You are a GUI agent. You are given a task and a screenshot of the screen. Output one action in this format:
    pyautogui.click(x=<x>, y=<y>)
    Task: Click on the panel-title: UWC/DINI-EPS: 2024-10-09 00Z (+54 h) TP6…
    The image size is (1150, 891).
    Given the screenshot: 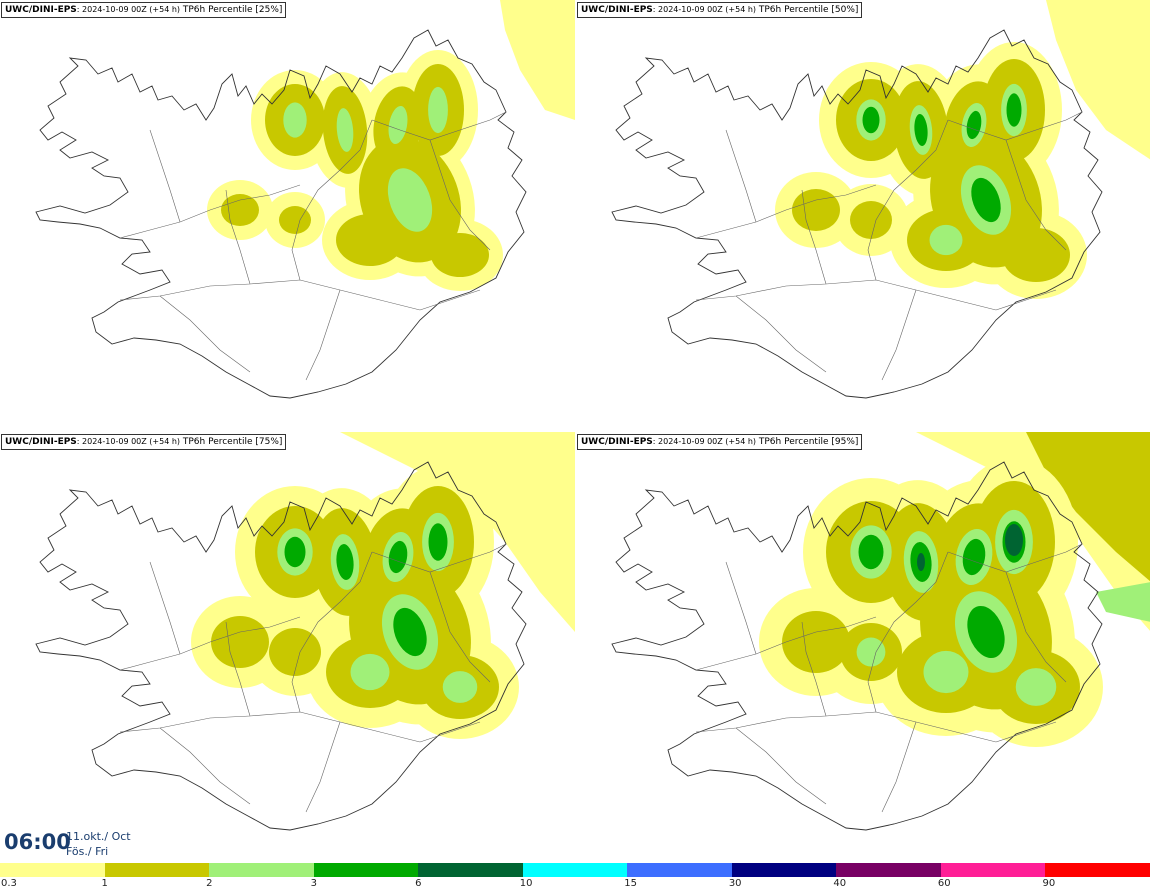 What is the action you would take?
    pyautogui.click(x=144, y=10)
    